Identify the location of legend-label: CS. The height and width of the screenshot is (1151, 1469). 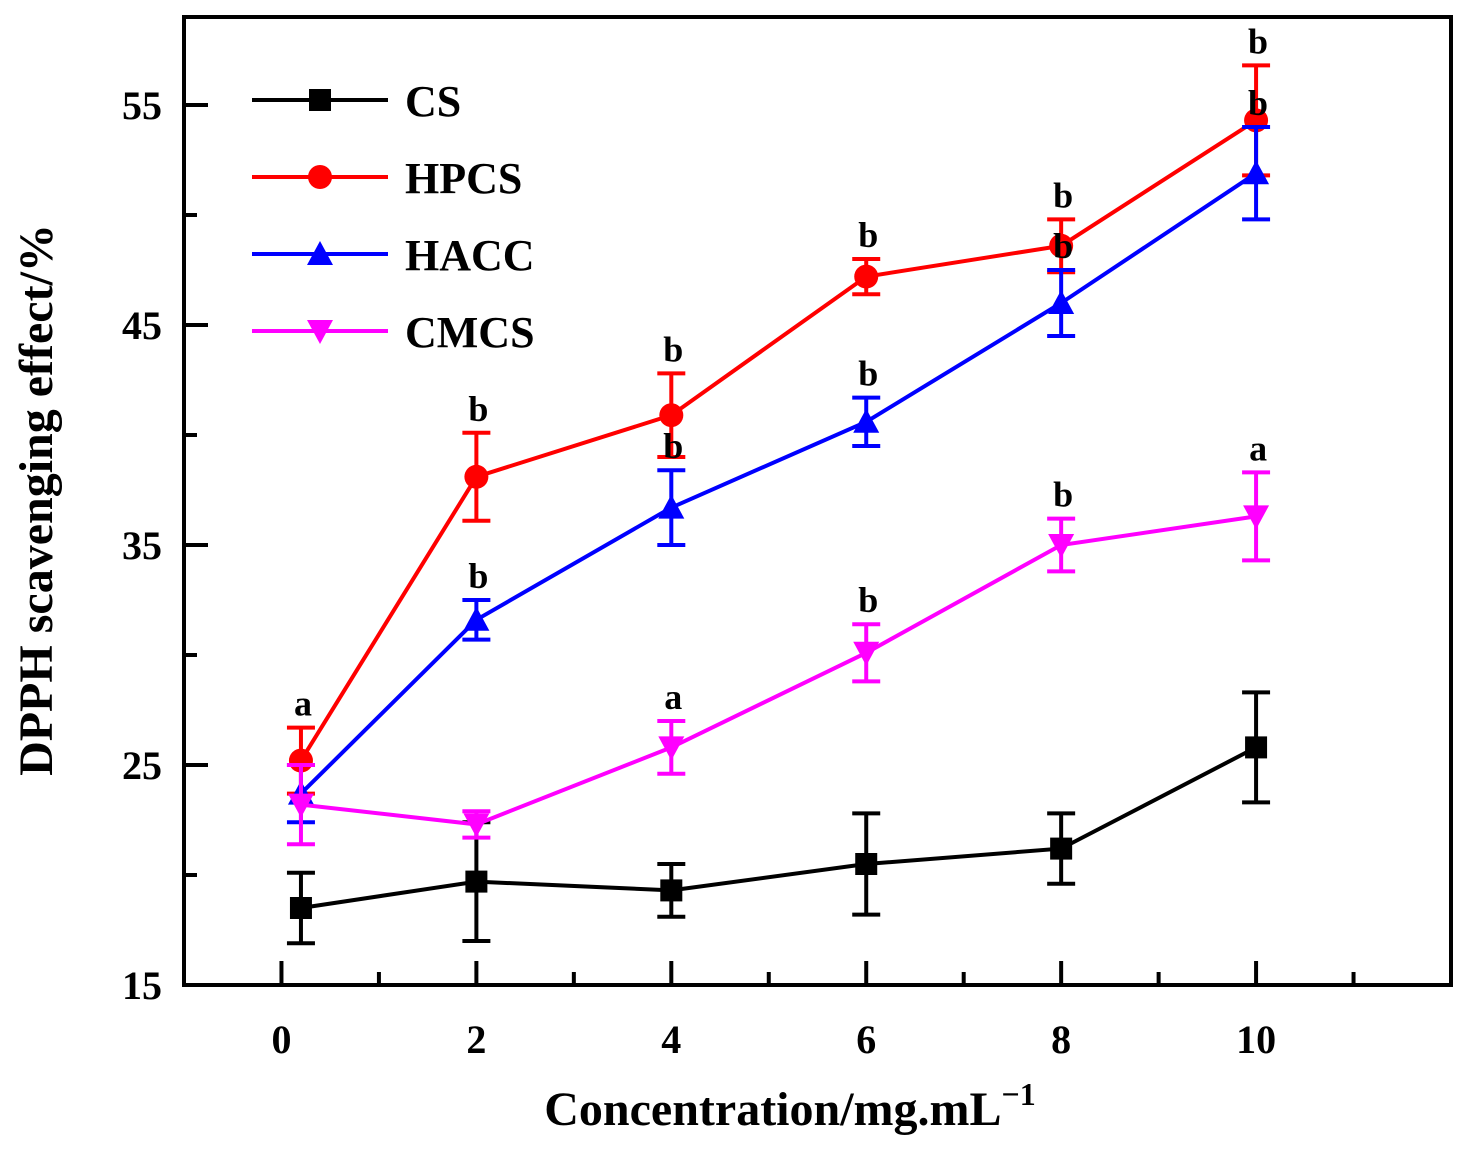
(433, 101).